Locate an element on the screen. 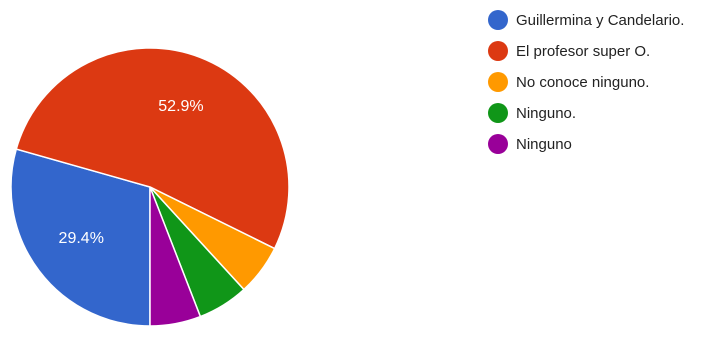  slice-data-label: 29.4% is located at coordinates (81, 238).